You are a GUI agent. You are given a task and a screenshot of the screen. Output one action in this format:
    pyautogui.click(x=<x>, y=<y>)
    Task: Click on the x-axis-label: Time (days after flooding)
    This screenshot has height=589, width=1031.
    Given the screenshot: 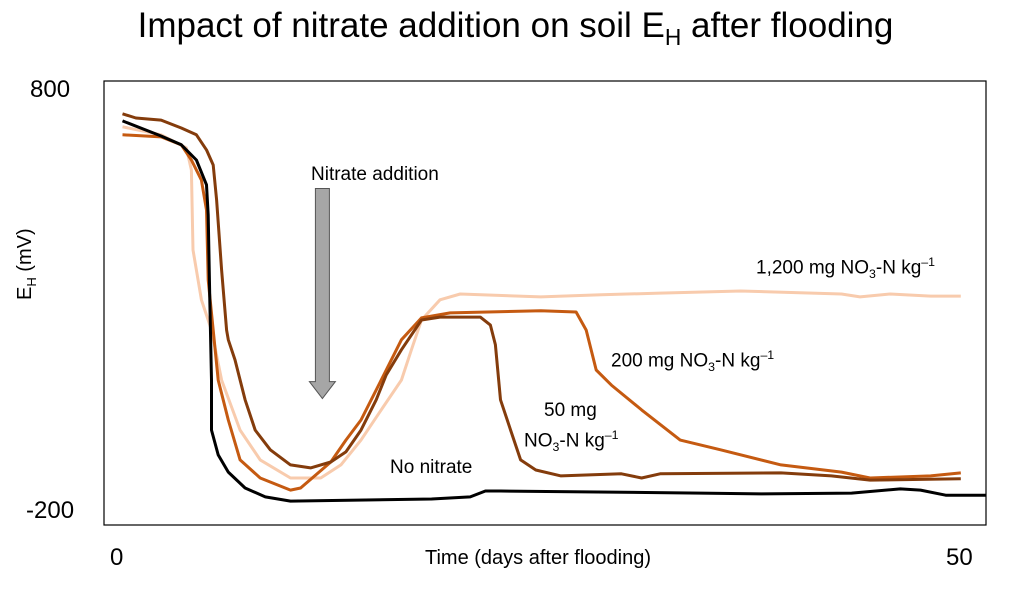 What is the action you would take?
    pyautogui.click(x=538, y=558)
    